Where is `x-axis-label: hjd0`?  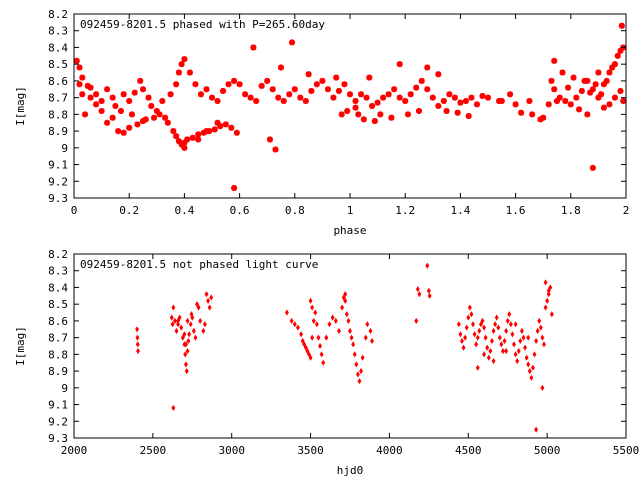
x-axis-label: hjd0 is located at coordinates (350, 470).